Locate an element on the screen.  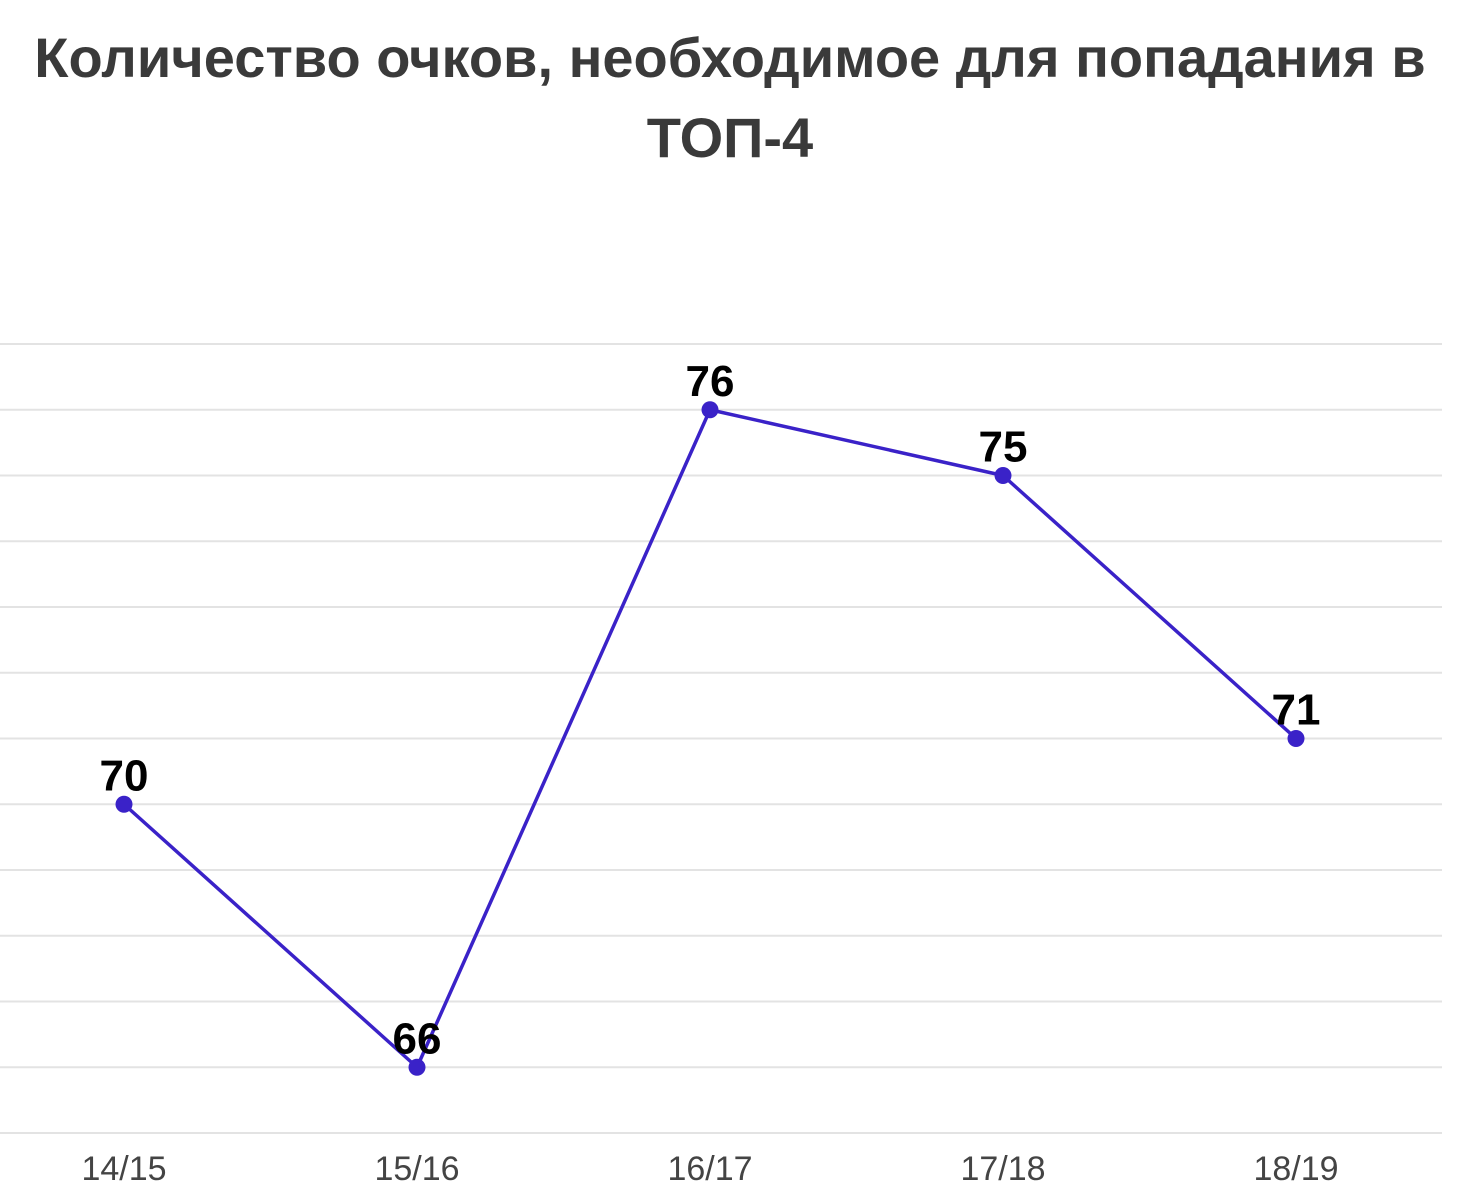
data-label: 76 is located at coordinates (710, 381).